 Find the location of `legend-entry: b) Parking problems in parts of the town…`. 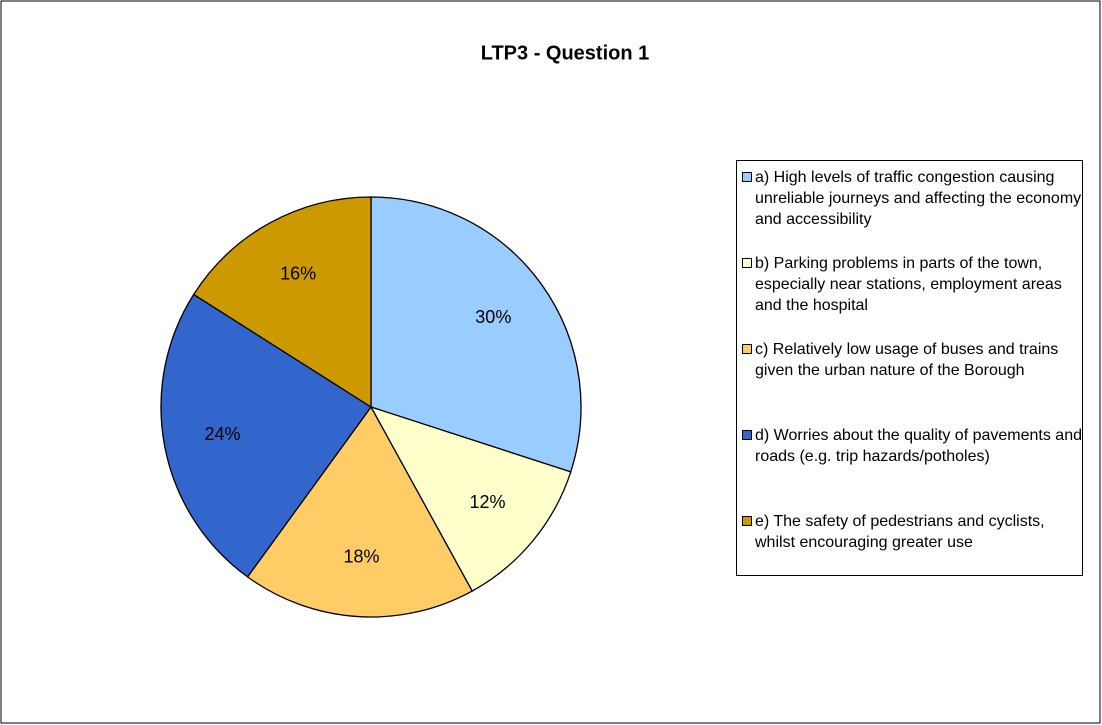

legend-entry: b) Parking problems in parts of the town… is located at coordinates (913, 284).